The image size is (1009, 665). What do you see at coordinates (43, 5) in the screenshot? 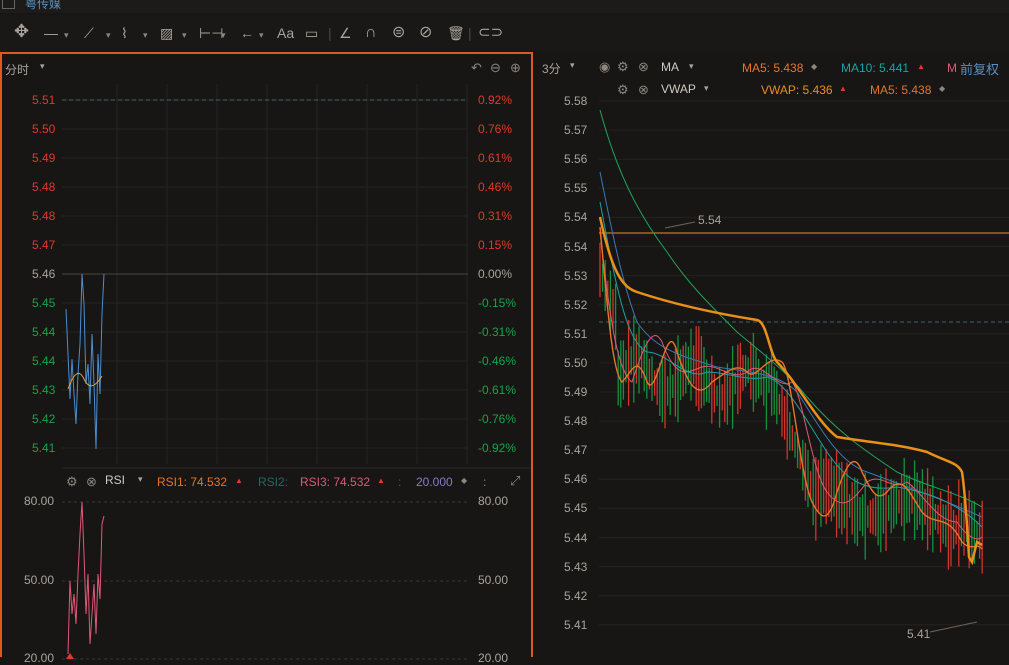
I see `stock-name: 粤传媒` at bounding box center [43, 5].